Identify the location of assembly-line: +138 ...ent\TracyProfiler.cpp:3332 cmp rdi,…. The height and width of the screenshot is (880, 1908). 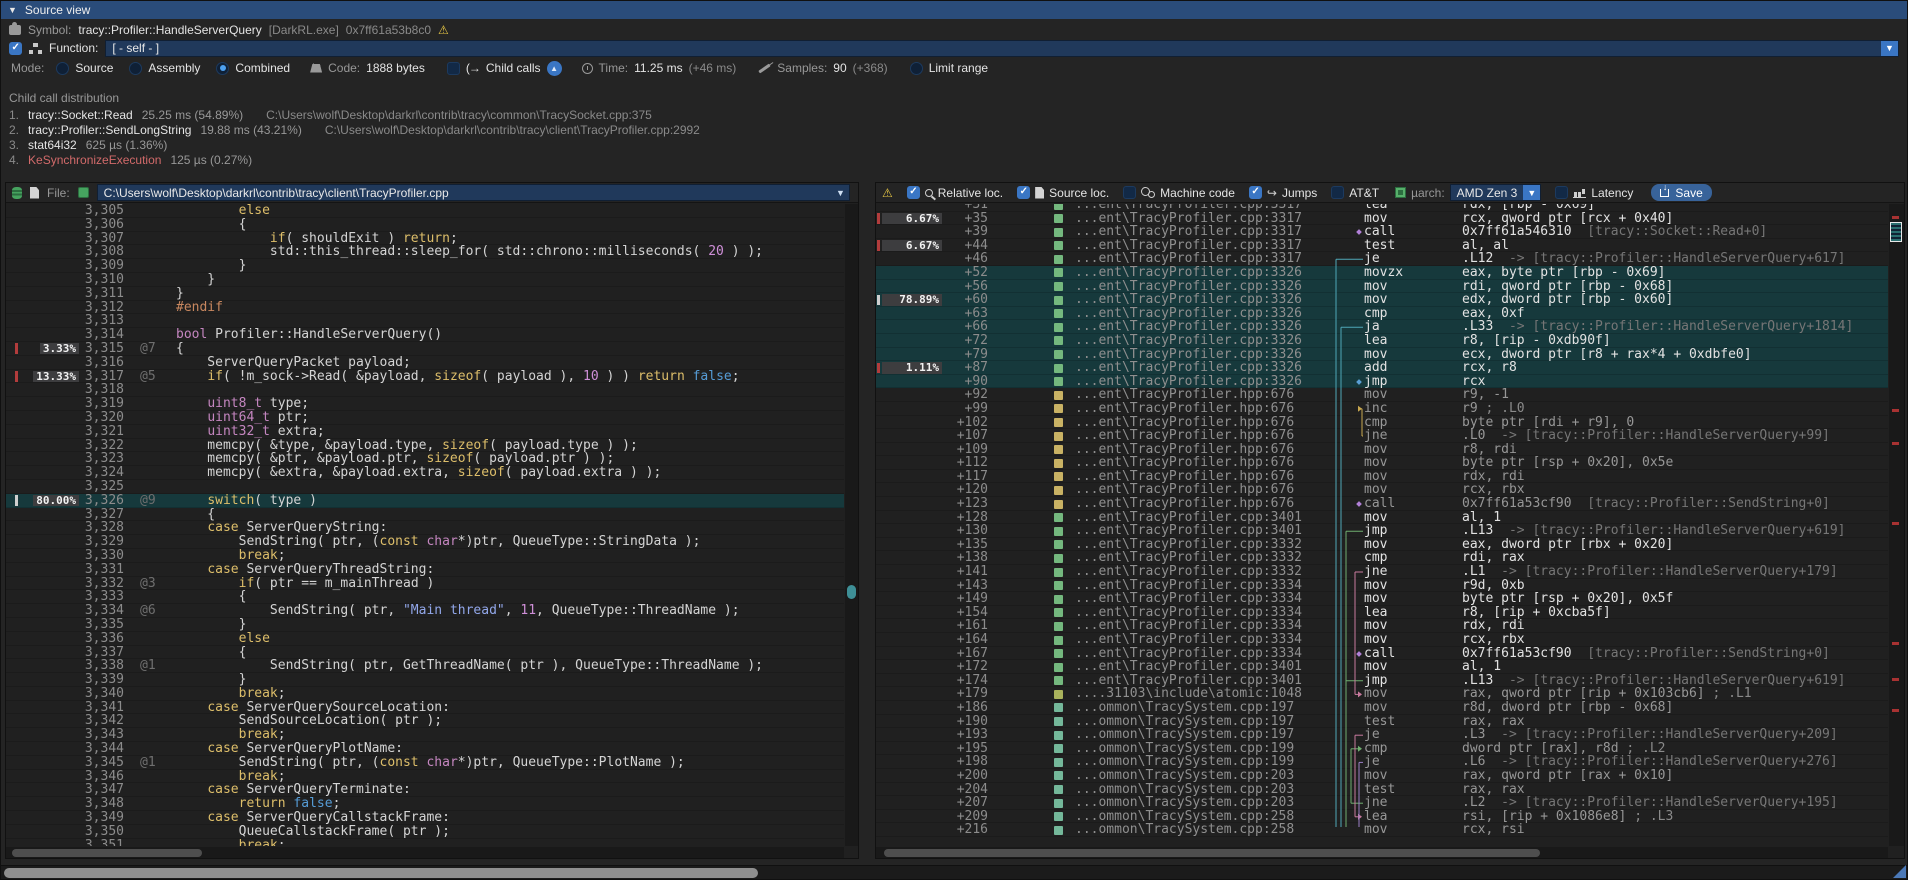
(1382, 558).